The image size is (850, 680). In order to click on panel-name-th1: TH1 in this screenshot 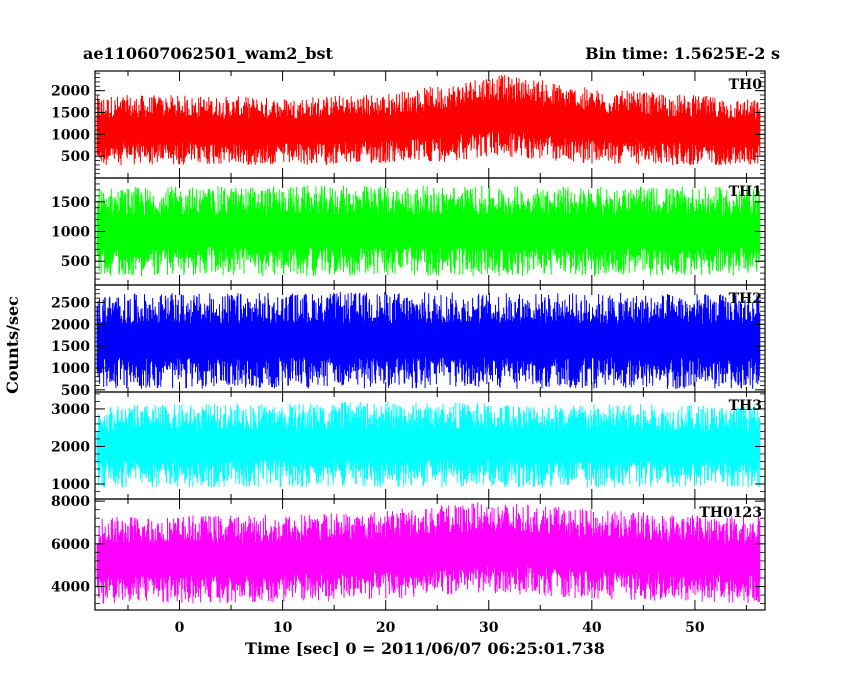, I will do `click(745, 192)`.